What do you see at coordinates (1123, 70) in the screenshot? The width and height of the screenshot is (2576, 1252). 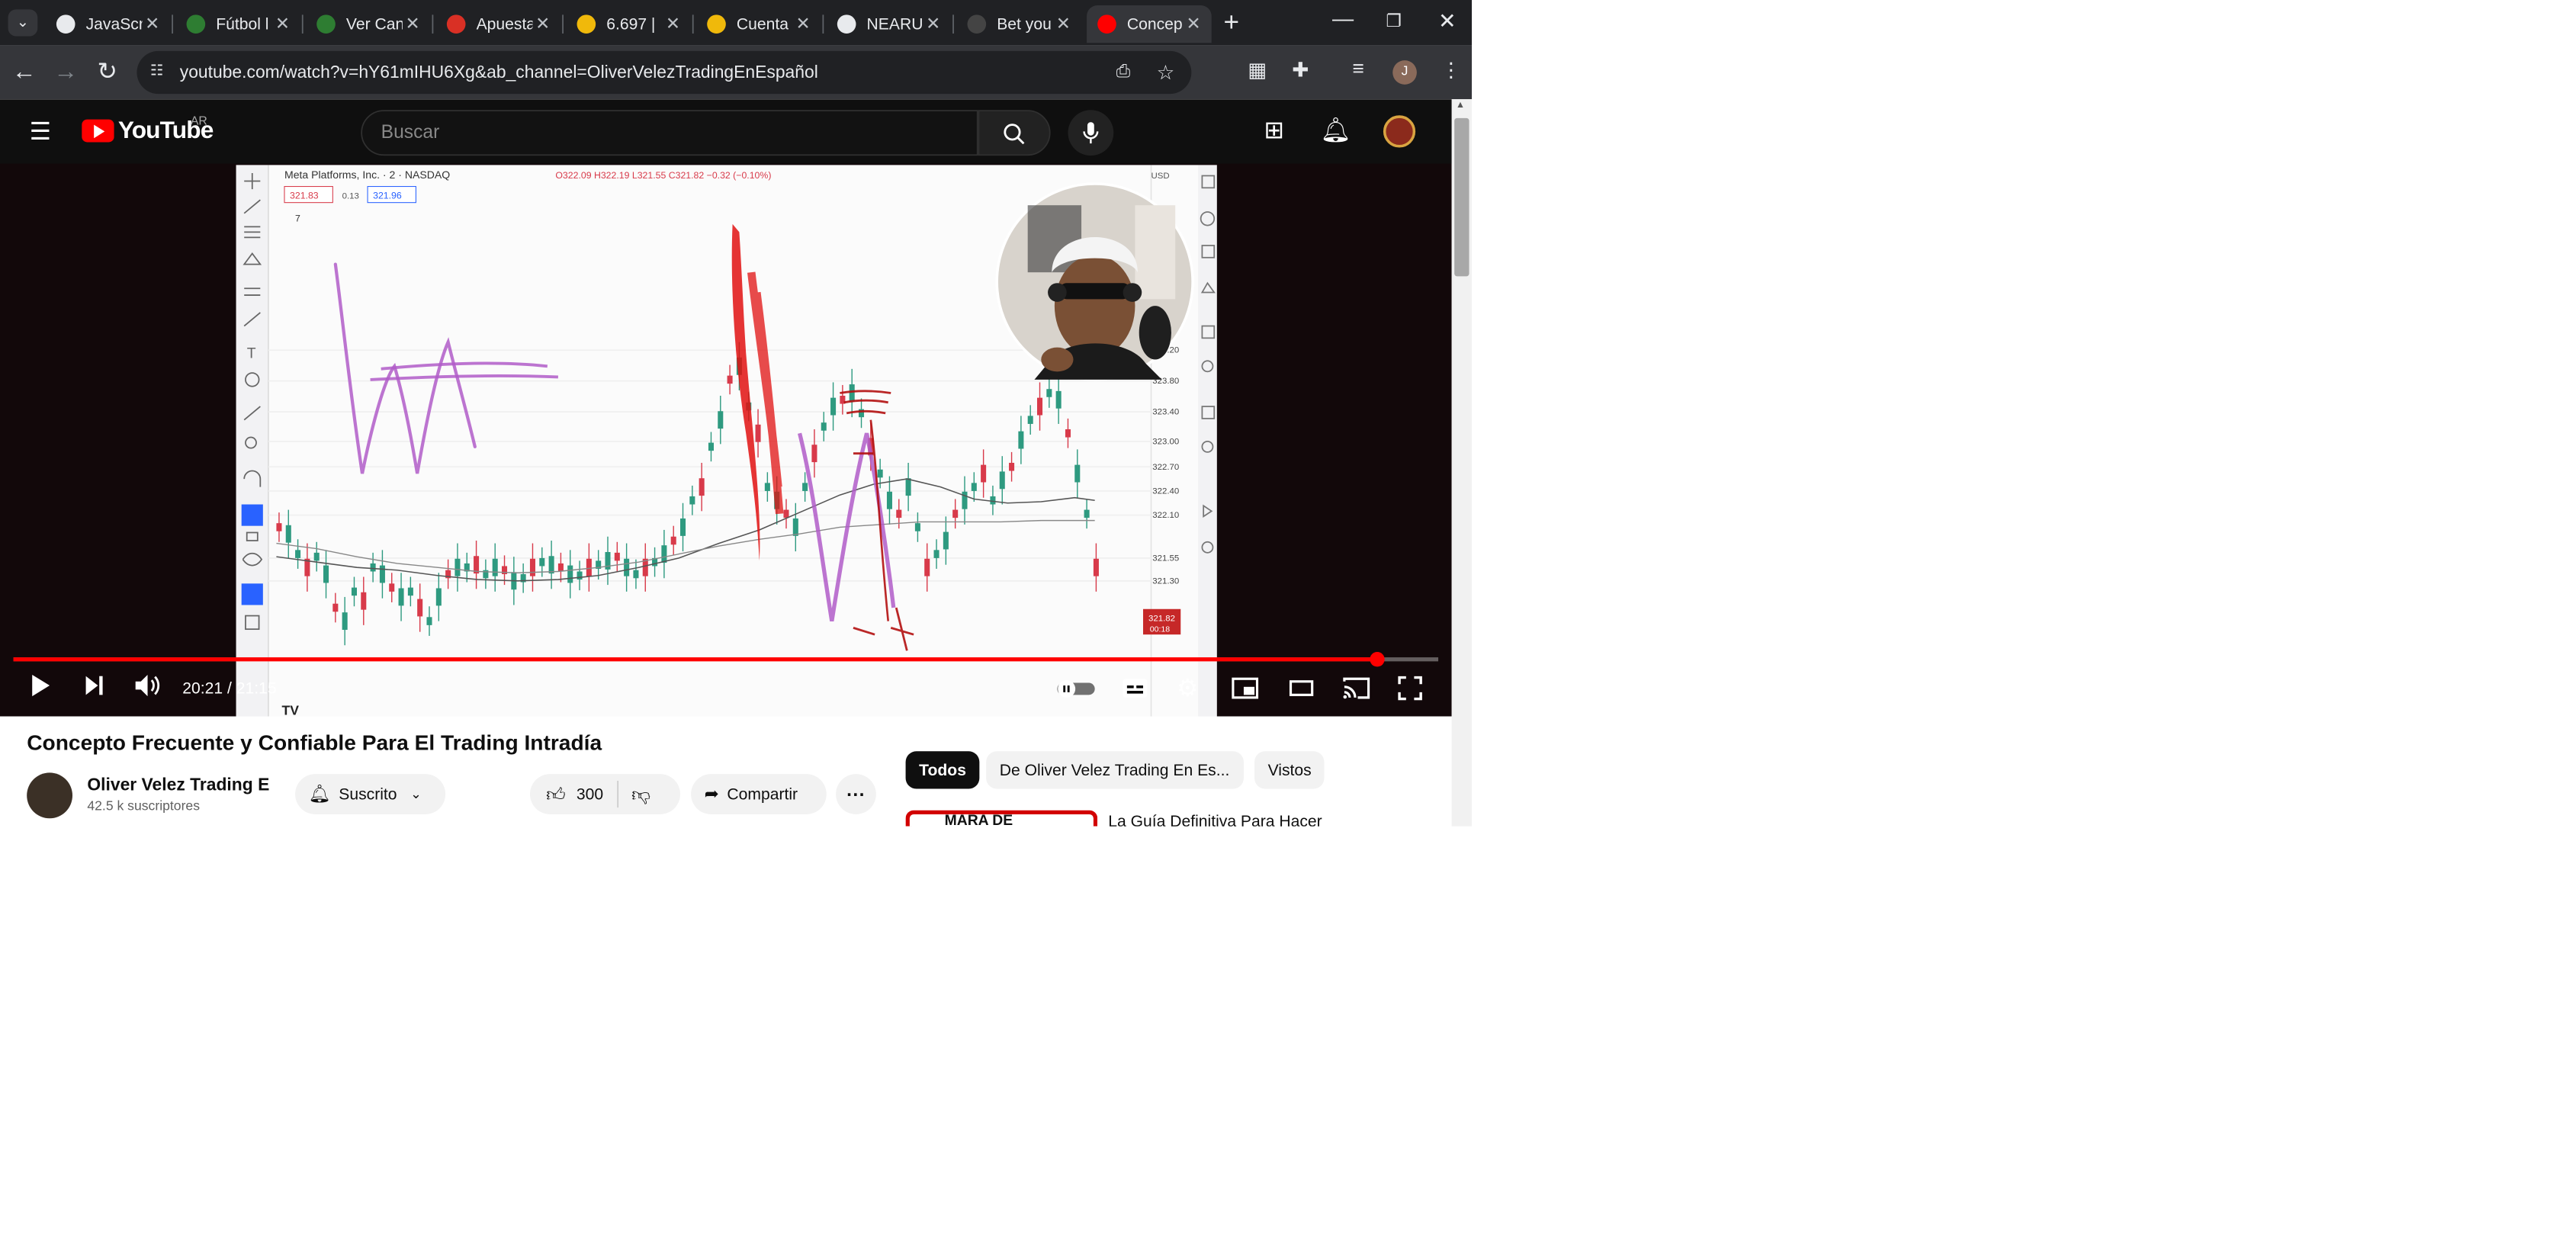 I see `install-app-icon: ⎙` at bounding box center [1123, 70].